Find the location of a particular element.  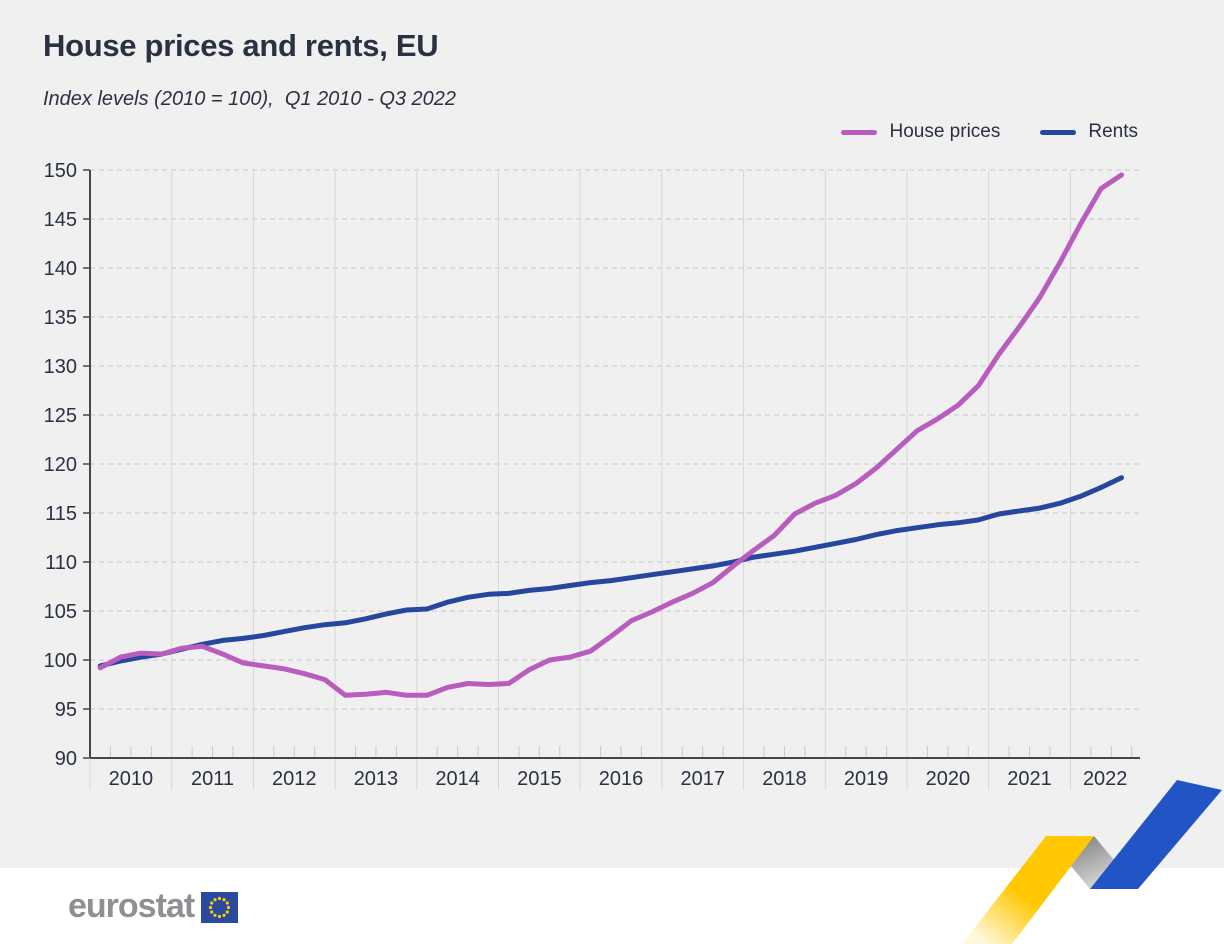

x-year-label: 2016 is located at coordinates (621, 779).